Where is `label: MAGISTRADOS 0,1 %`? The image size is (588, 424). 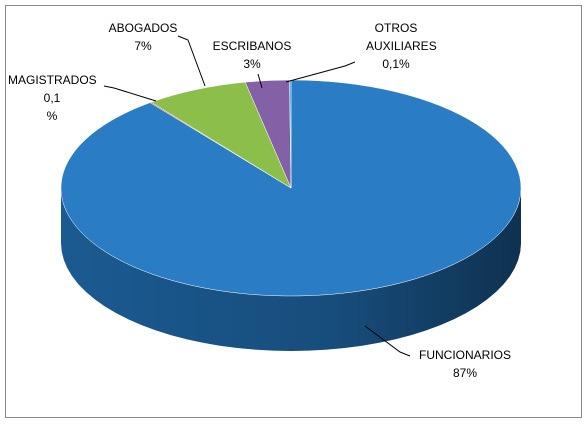
label: MAGISTRADOS 0,1 % is located at coordinates (56, 98).